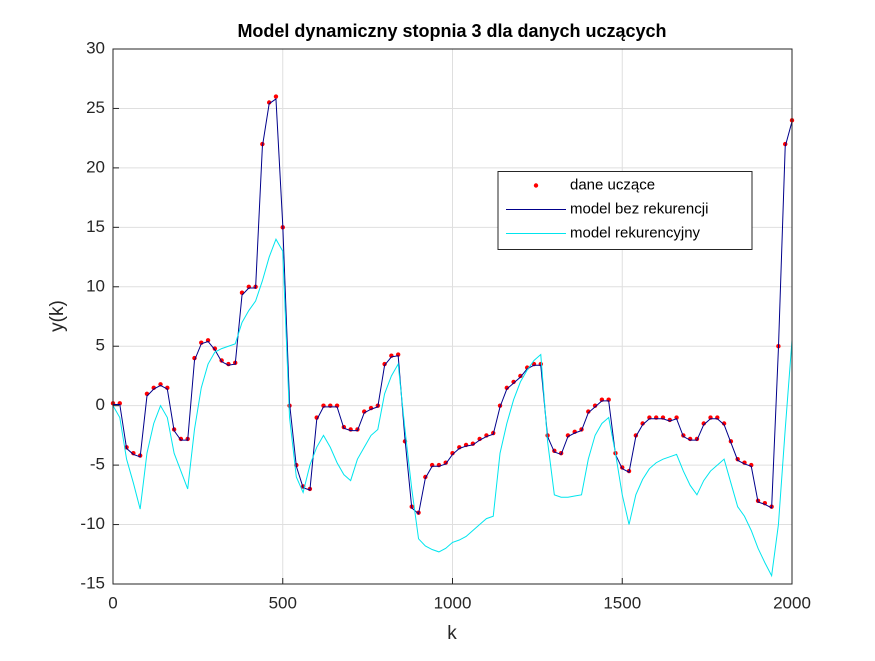 This screenshot has width=875, height=661. Describe the element at coordinates (639, 208) in the screenshot. I see `legend-label: model bez rekurencji` at that location.